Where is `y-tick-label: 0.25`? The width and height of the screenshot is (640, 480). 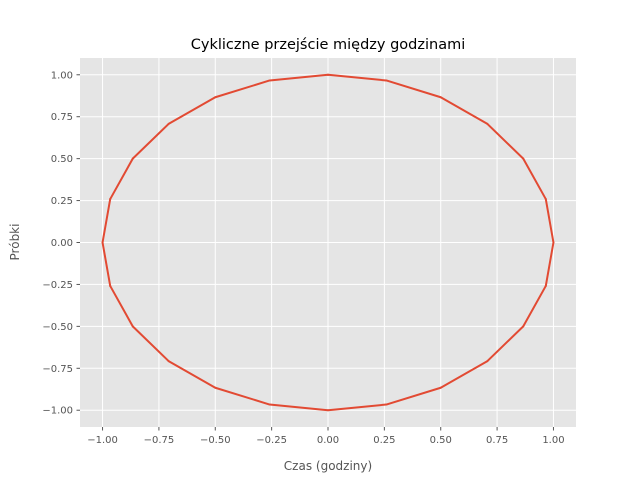 y-tick-label: 0.25 is located at coordinates (62, 201).